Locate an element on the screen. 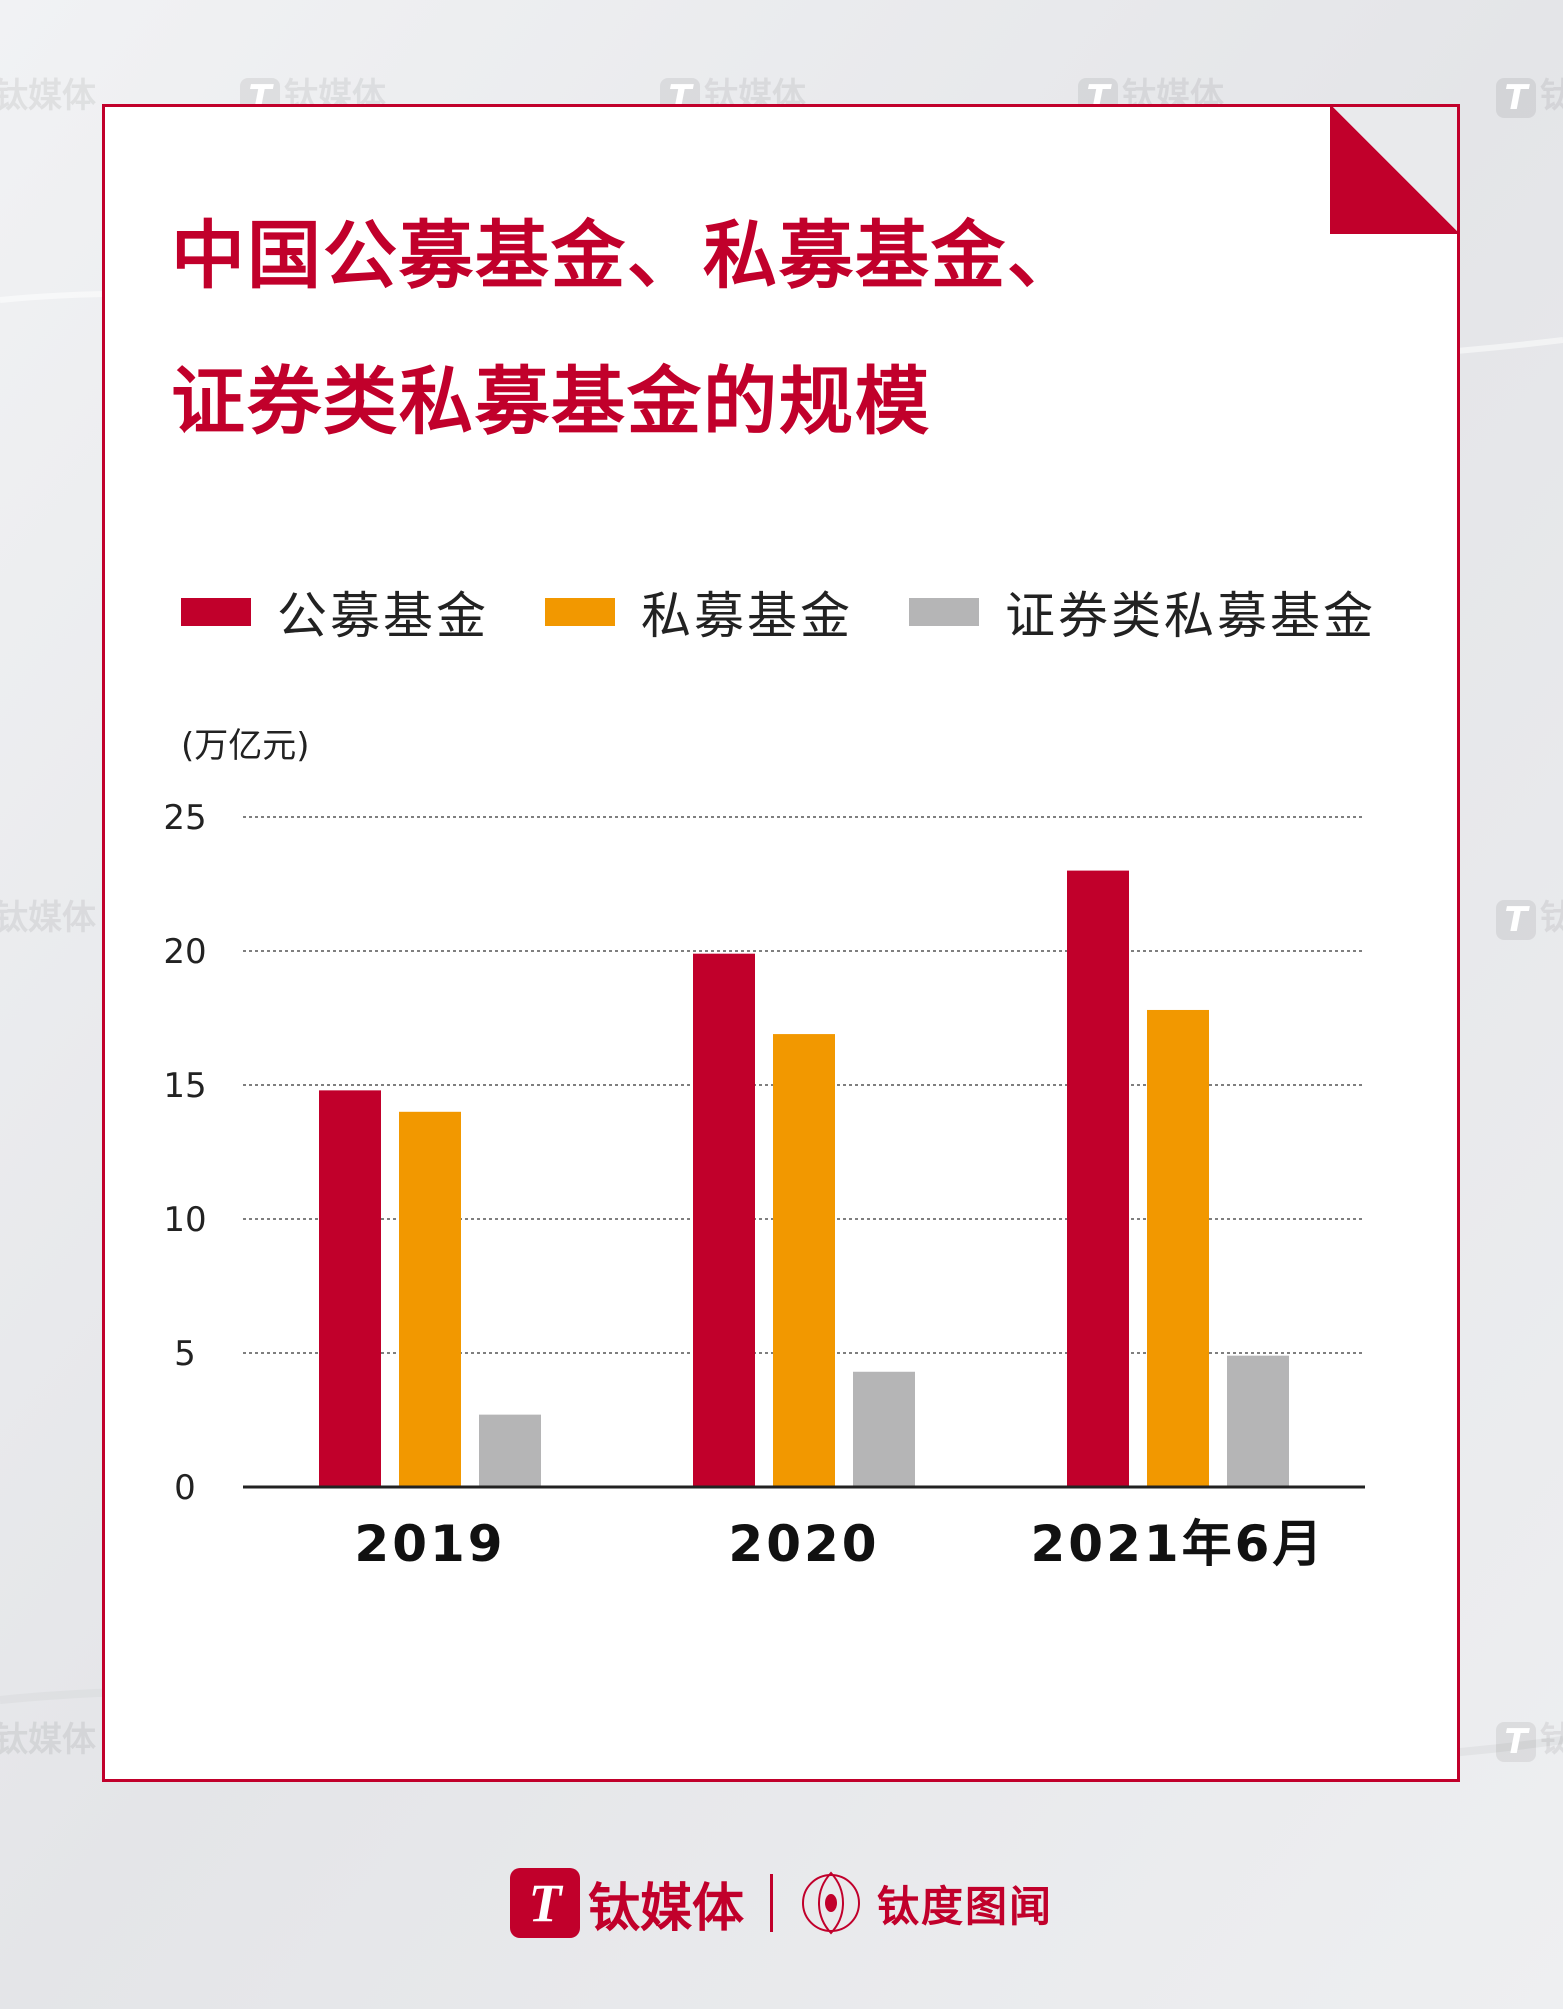 Image resolution: width=1563 pixels, height=2009 pixels. legend-label: 私募基金 is located at coordinates (747, 616).